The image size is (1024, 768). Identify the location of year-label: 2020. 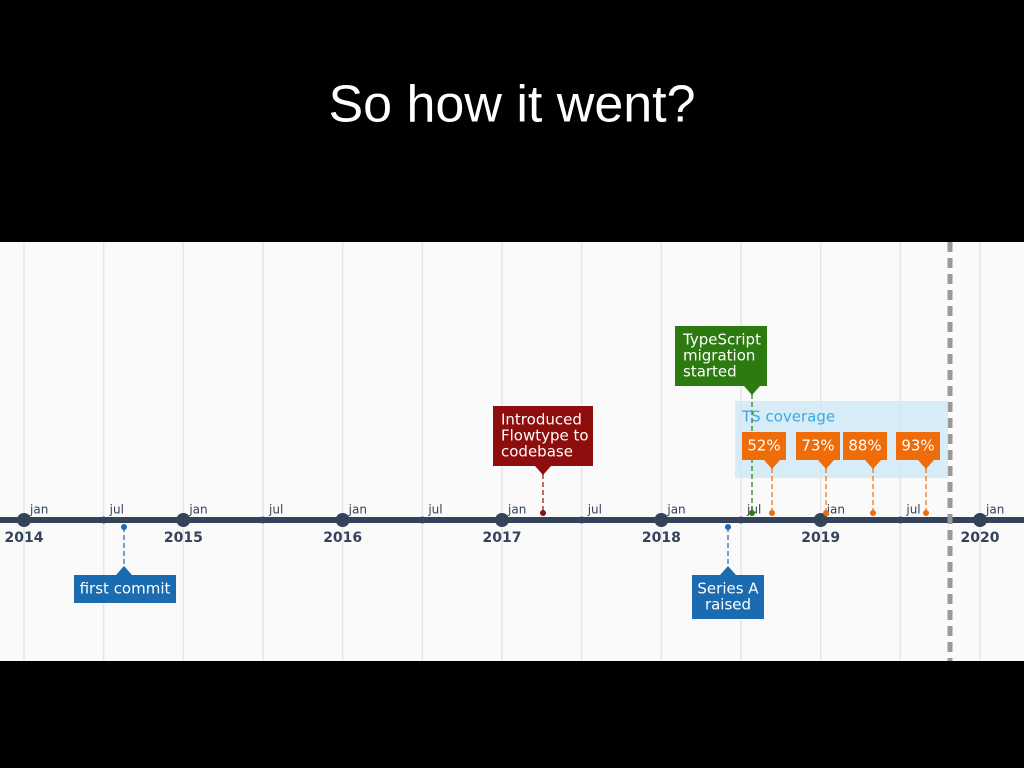
(980, 538).